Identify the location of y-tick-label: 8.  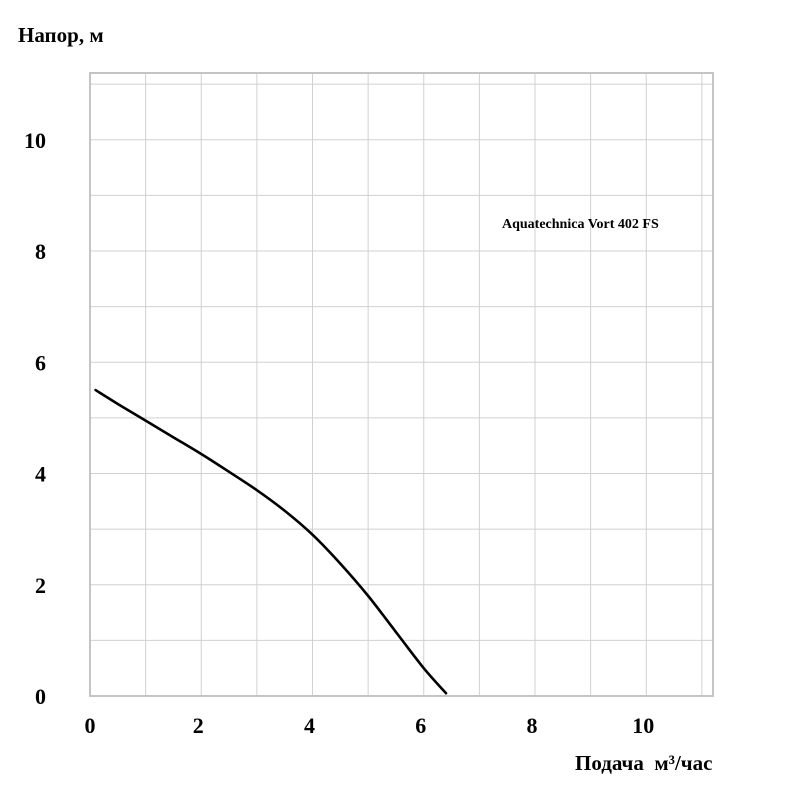
(40, 251).